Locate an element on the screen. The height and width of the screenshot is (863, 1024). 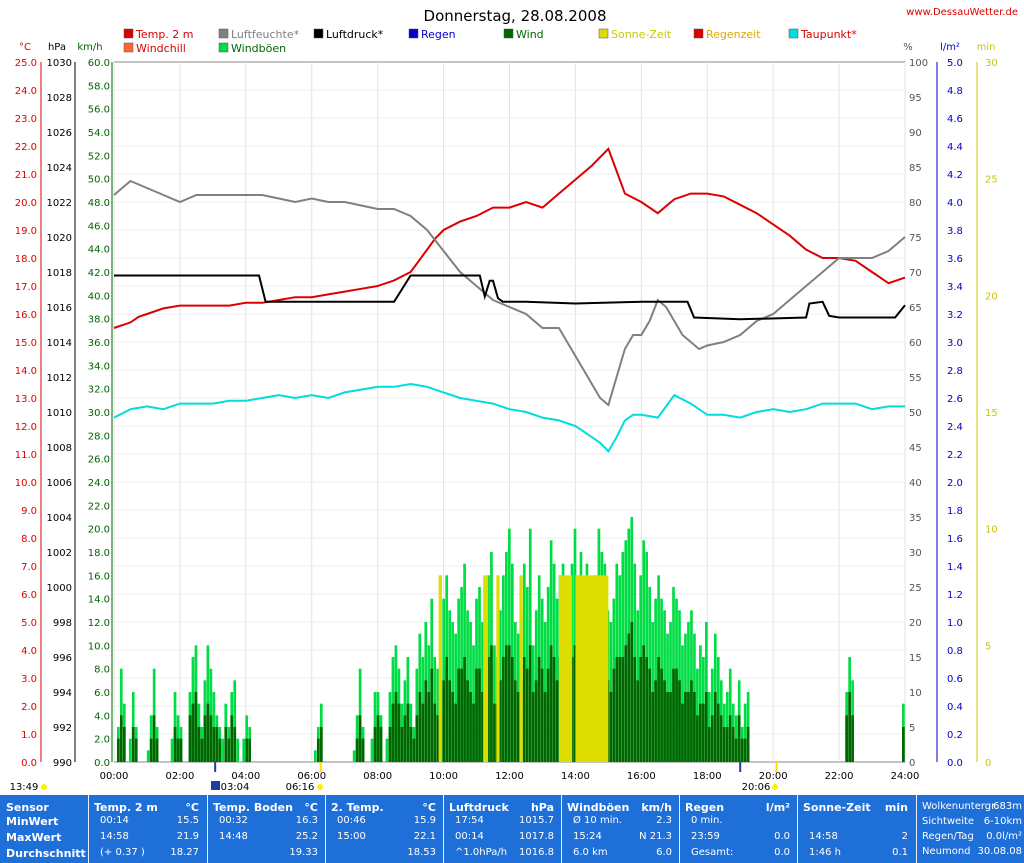
stats-cell-value: 15.5 is located at coordinates (187, 820).